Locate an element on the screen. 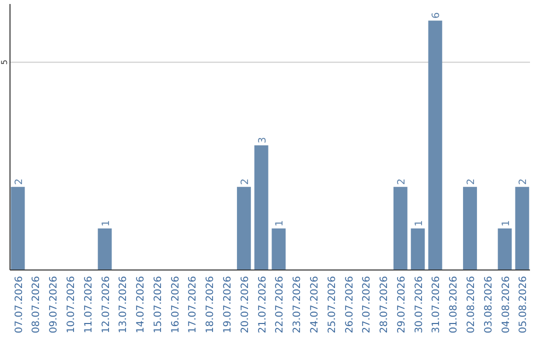 The width and height of the screenshot is (540, 340). x-tick-label: 31.07.2026 is located at coordinates (436, 305).